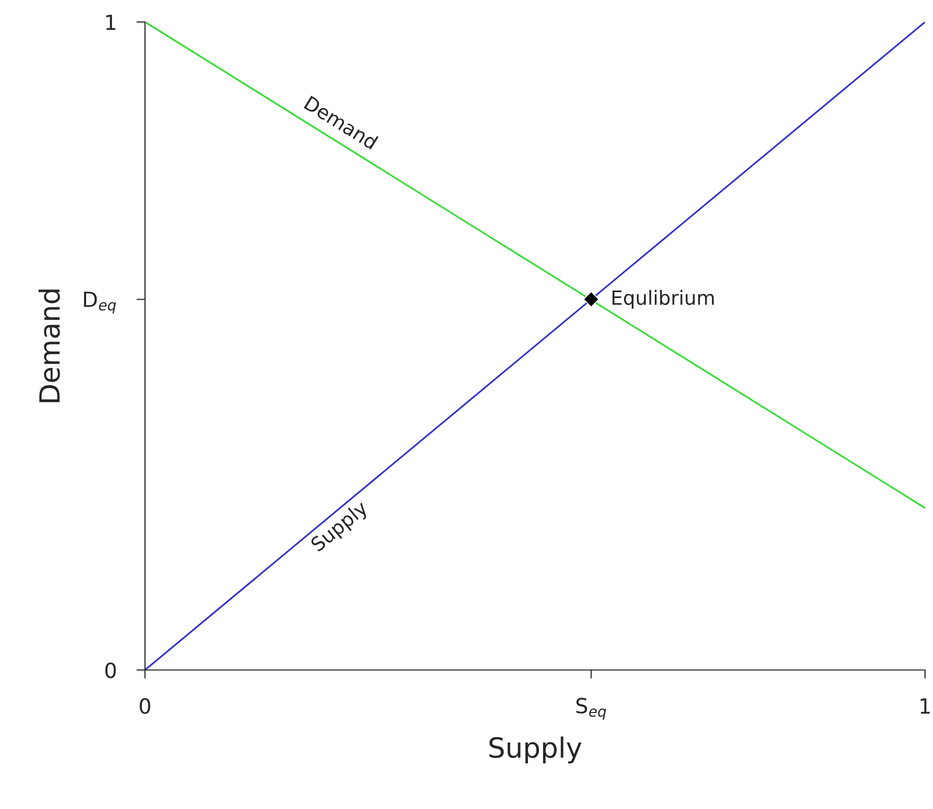 The height and width of the screenshot is (809, 933). What do you see at coordinates (49, 346) in the screenshot?
I see `y-axis-title: Demand` at bounding box center [49, 346].